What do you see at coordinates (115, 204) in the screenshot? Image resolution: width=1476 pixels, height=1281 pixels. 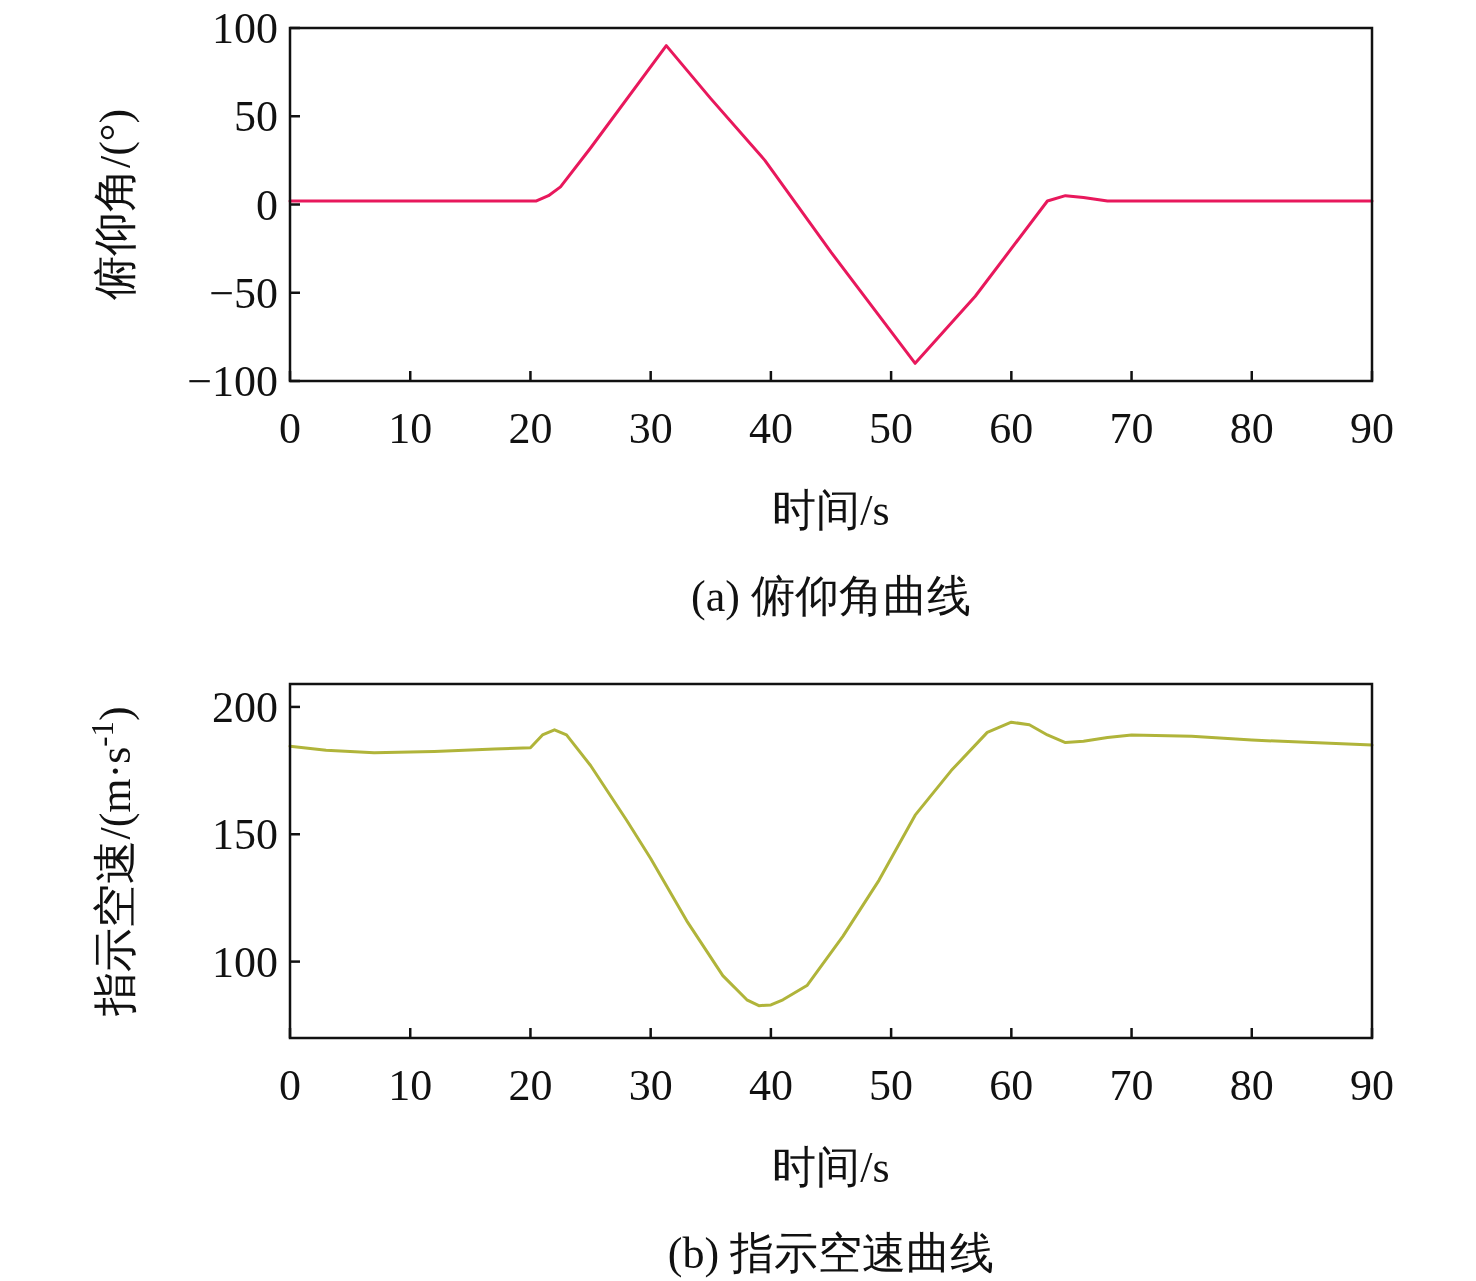 I see `y-axis-title: 俯仰角/(°)` at bounding box center [115, 204].